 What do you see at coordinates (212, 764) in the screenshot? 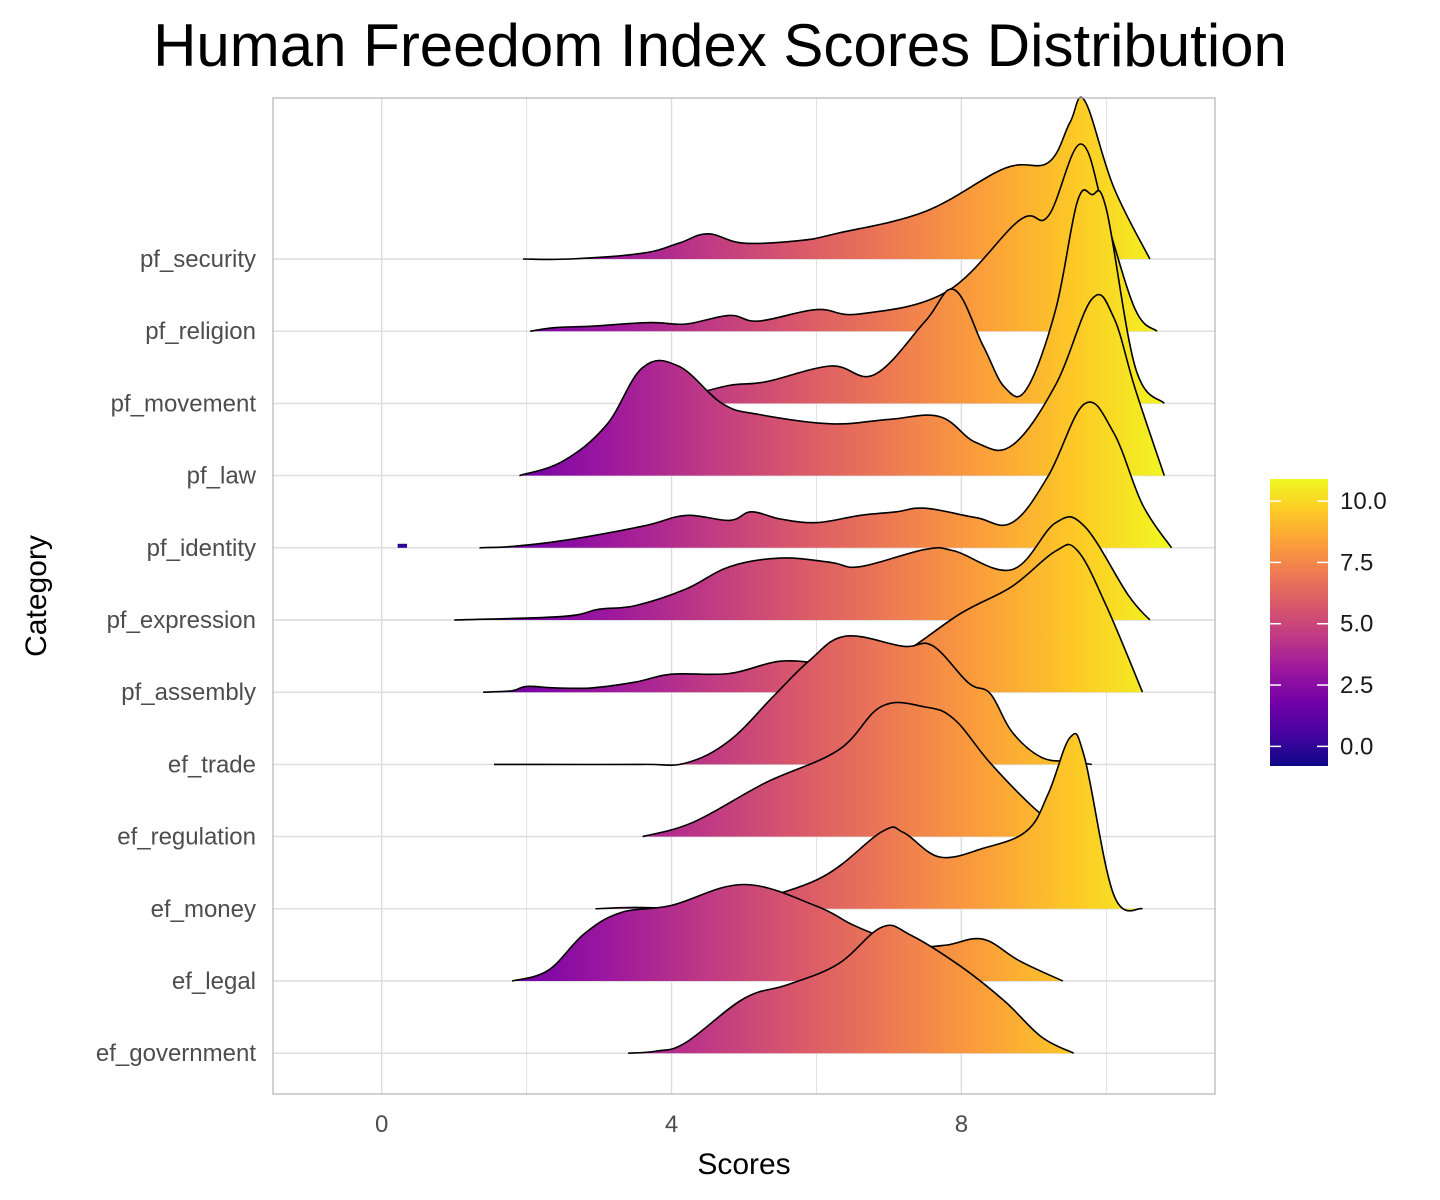
I see `y-tick-label: ef_trade` at bounding box center [212, 764].